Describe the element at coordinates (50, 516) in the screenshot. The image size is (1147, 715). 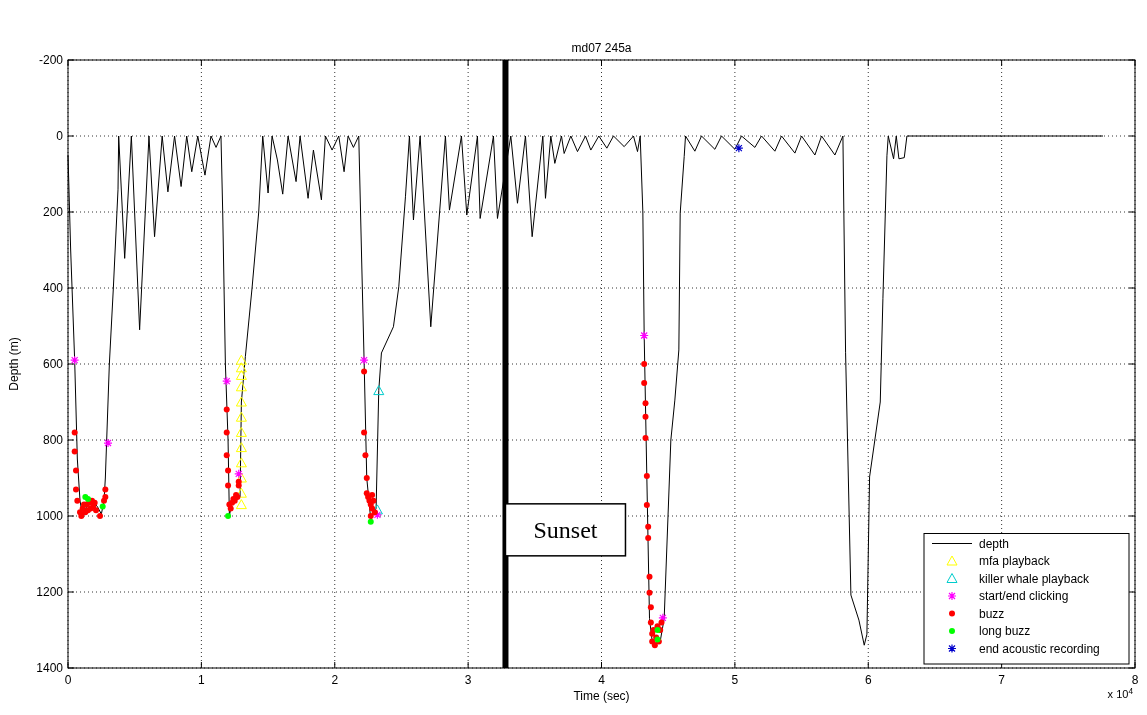
I see `y-tick-label: 1000` at that location.